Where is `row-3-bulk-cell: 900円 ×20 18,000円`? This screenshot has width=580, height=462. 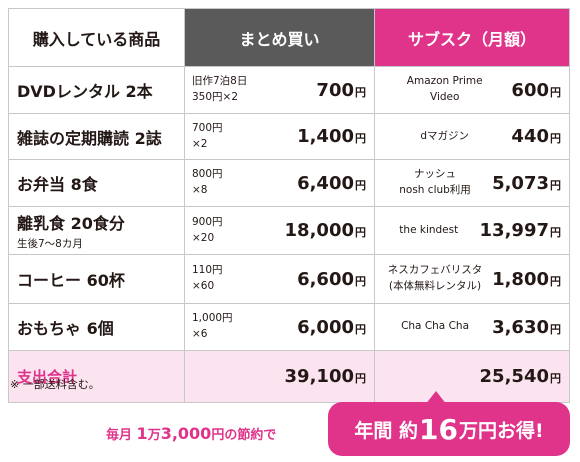 row-3-bulk-cell: 900円 ×20 18,000円 is located at coordinates (280, 231).